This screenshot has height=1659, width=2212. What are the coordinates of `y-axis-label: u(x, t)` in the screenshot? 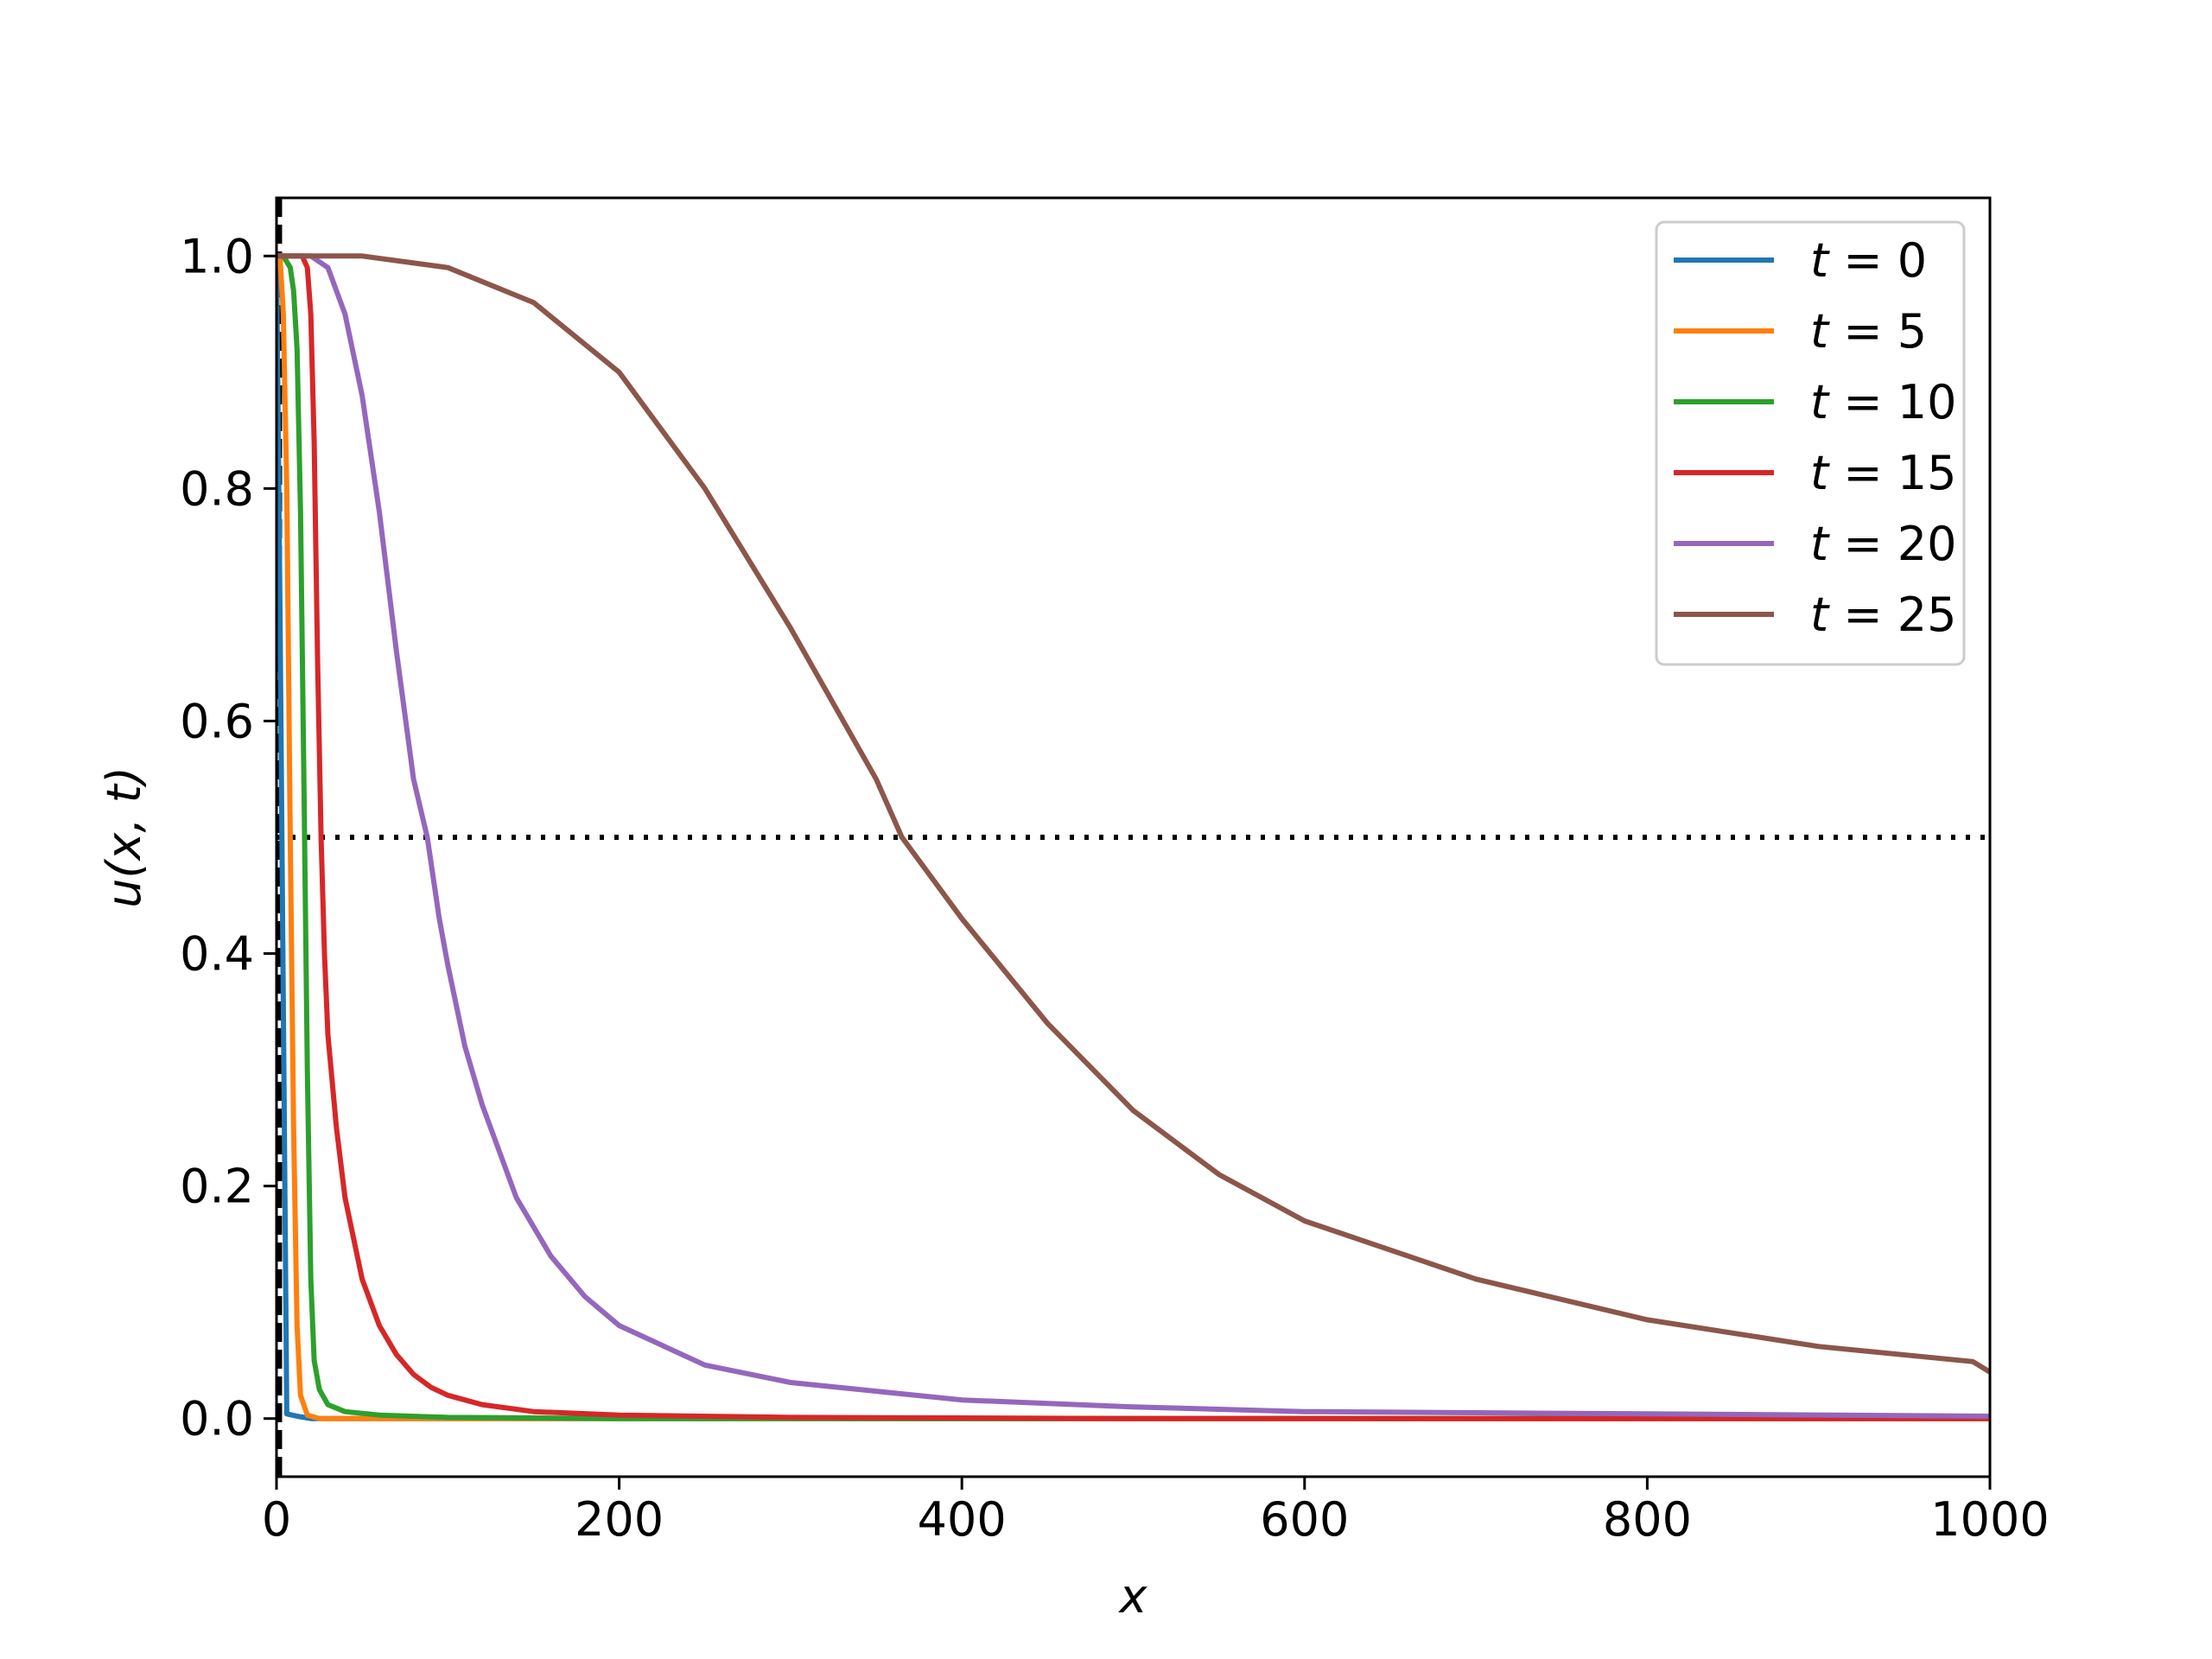 It's located at (124, 837).